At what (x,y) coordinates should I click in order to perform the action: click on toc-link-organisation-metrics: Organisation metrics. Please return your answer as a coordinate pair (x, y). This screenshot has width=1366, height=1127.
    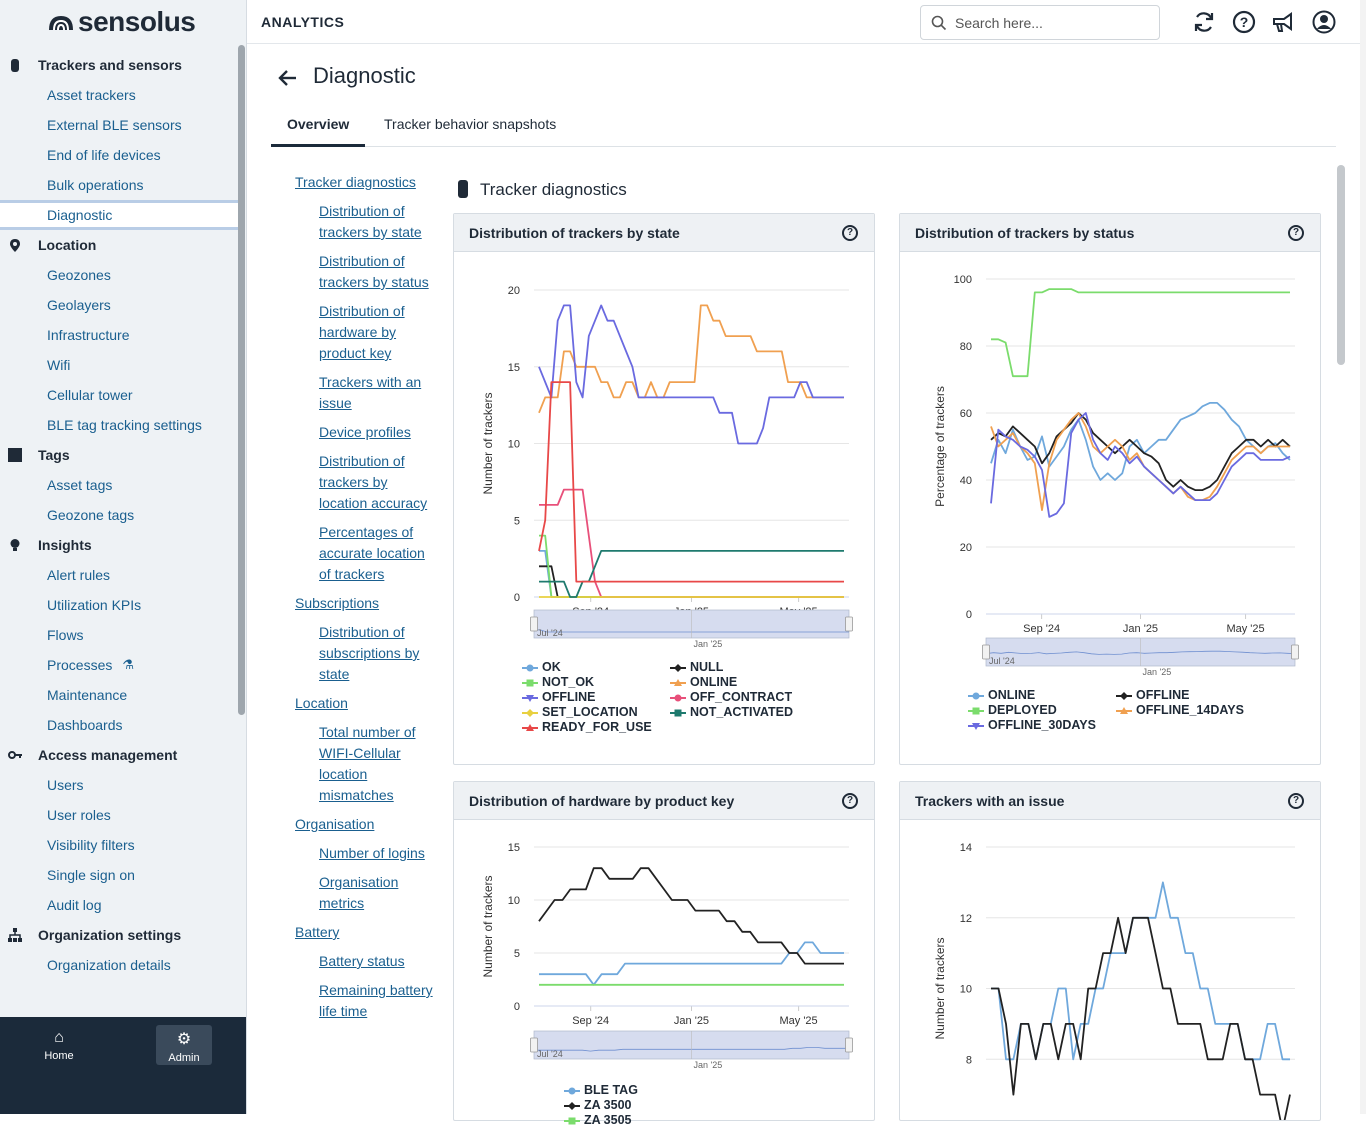
    Looking at the image, I should click on (359, 892).